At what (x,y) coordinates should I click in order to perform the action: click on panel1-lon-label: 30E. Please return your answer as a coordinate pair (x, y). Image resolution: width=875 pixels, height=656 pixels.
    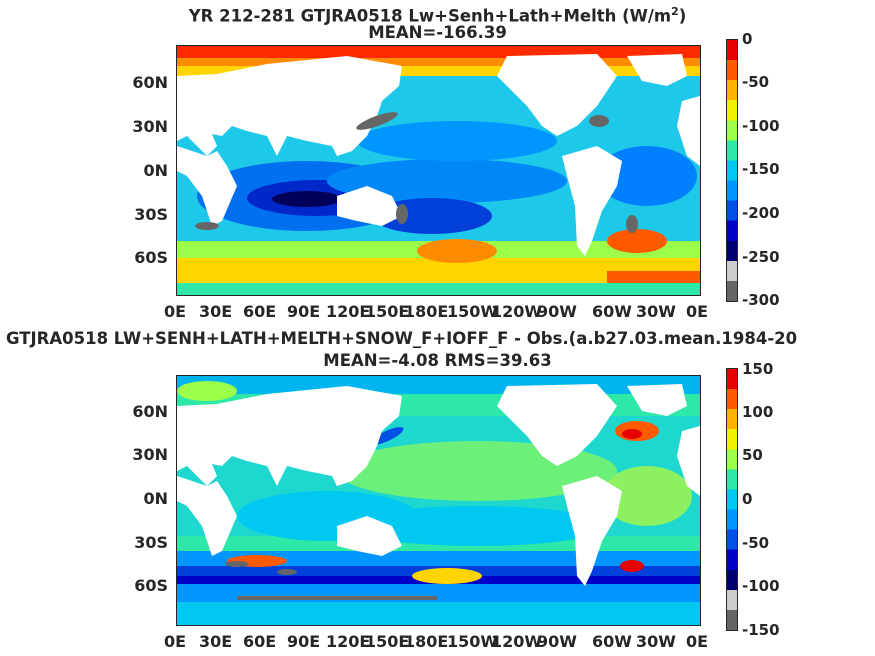
    Looking at the image, I should click on (216, 311).